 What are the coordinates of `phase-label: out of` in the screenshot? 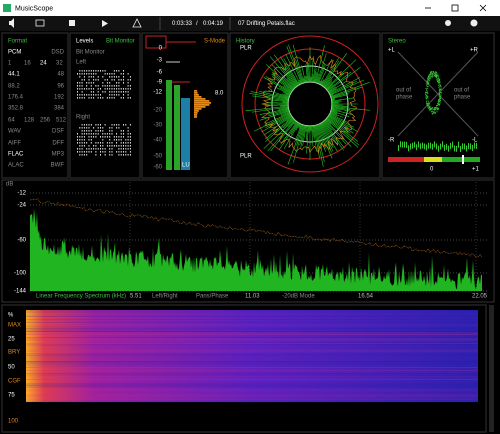 It's located at (403, 91).